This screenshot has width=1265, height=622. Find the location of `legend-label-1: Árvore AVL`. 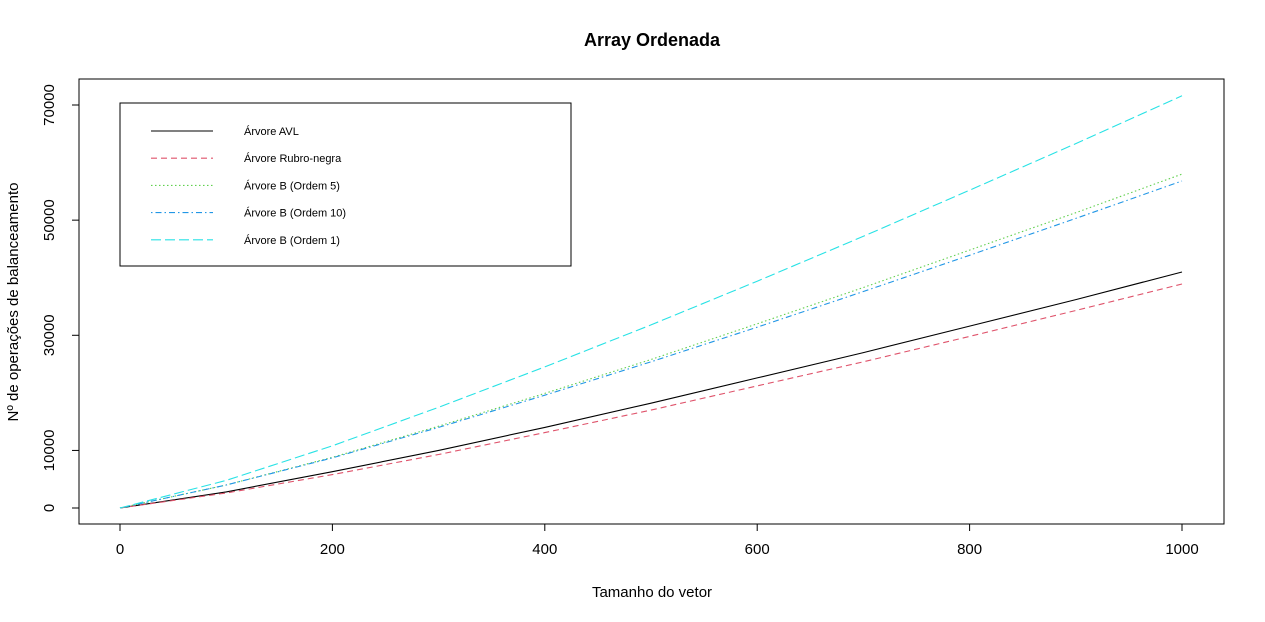

legend-label-1: Árvore AVL is located at coordinates (271, 131).